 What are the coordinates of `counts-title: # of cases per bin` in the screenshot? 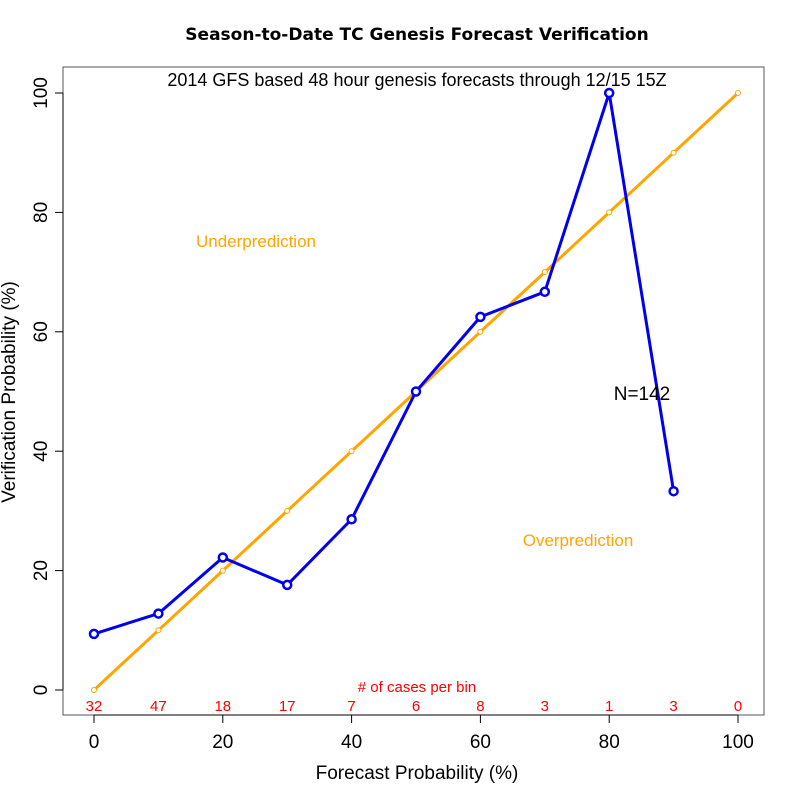 It's located at (417, 687).